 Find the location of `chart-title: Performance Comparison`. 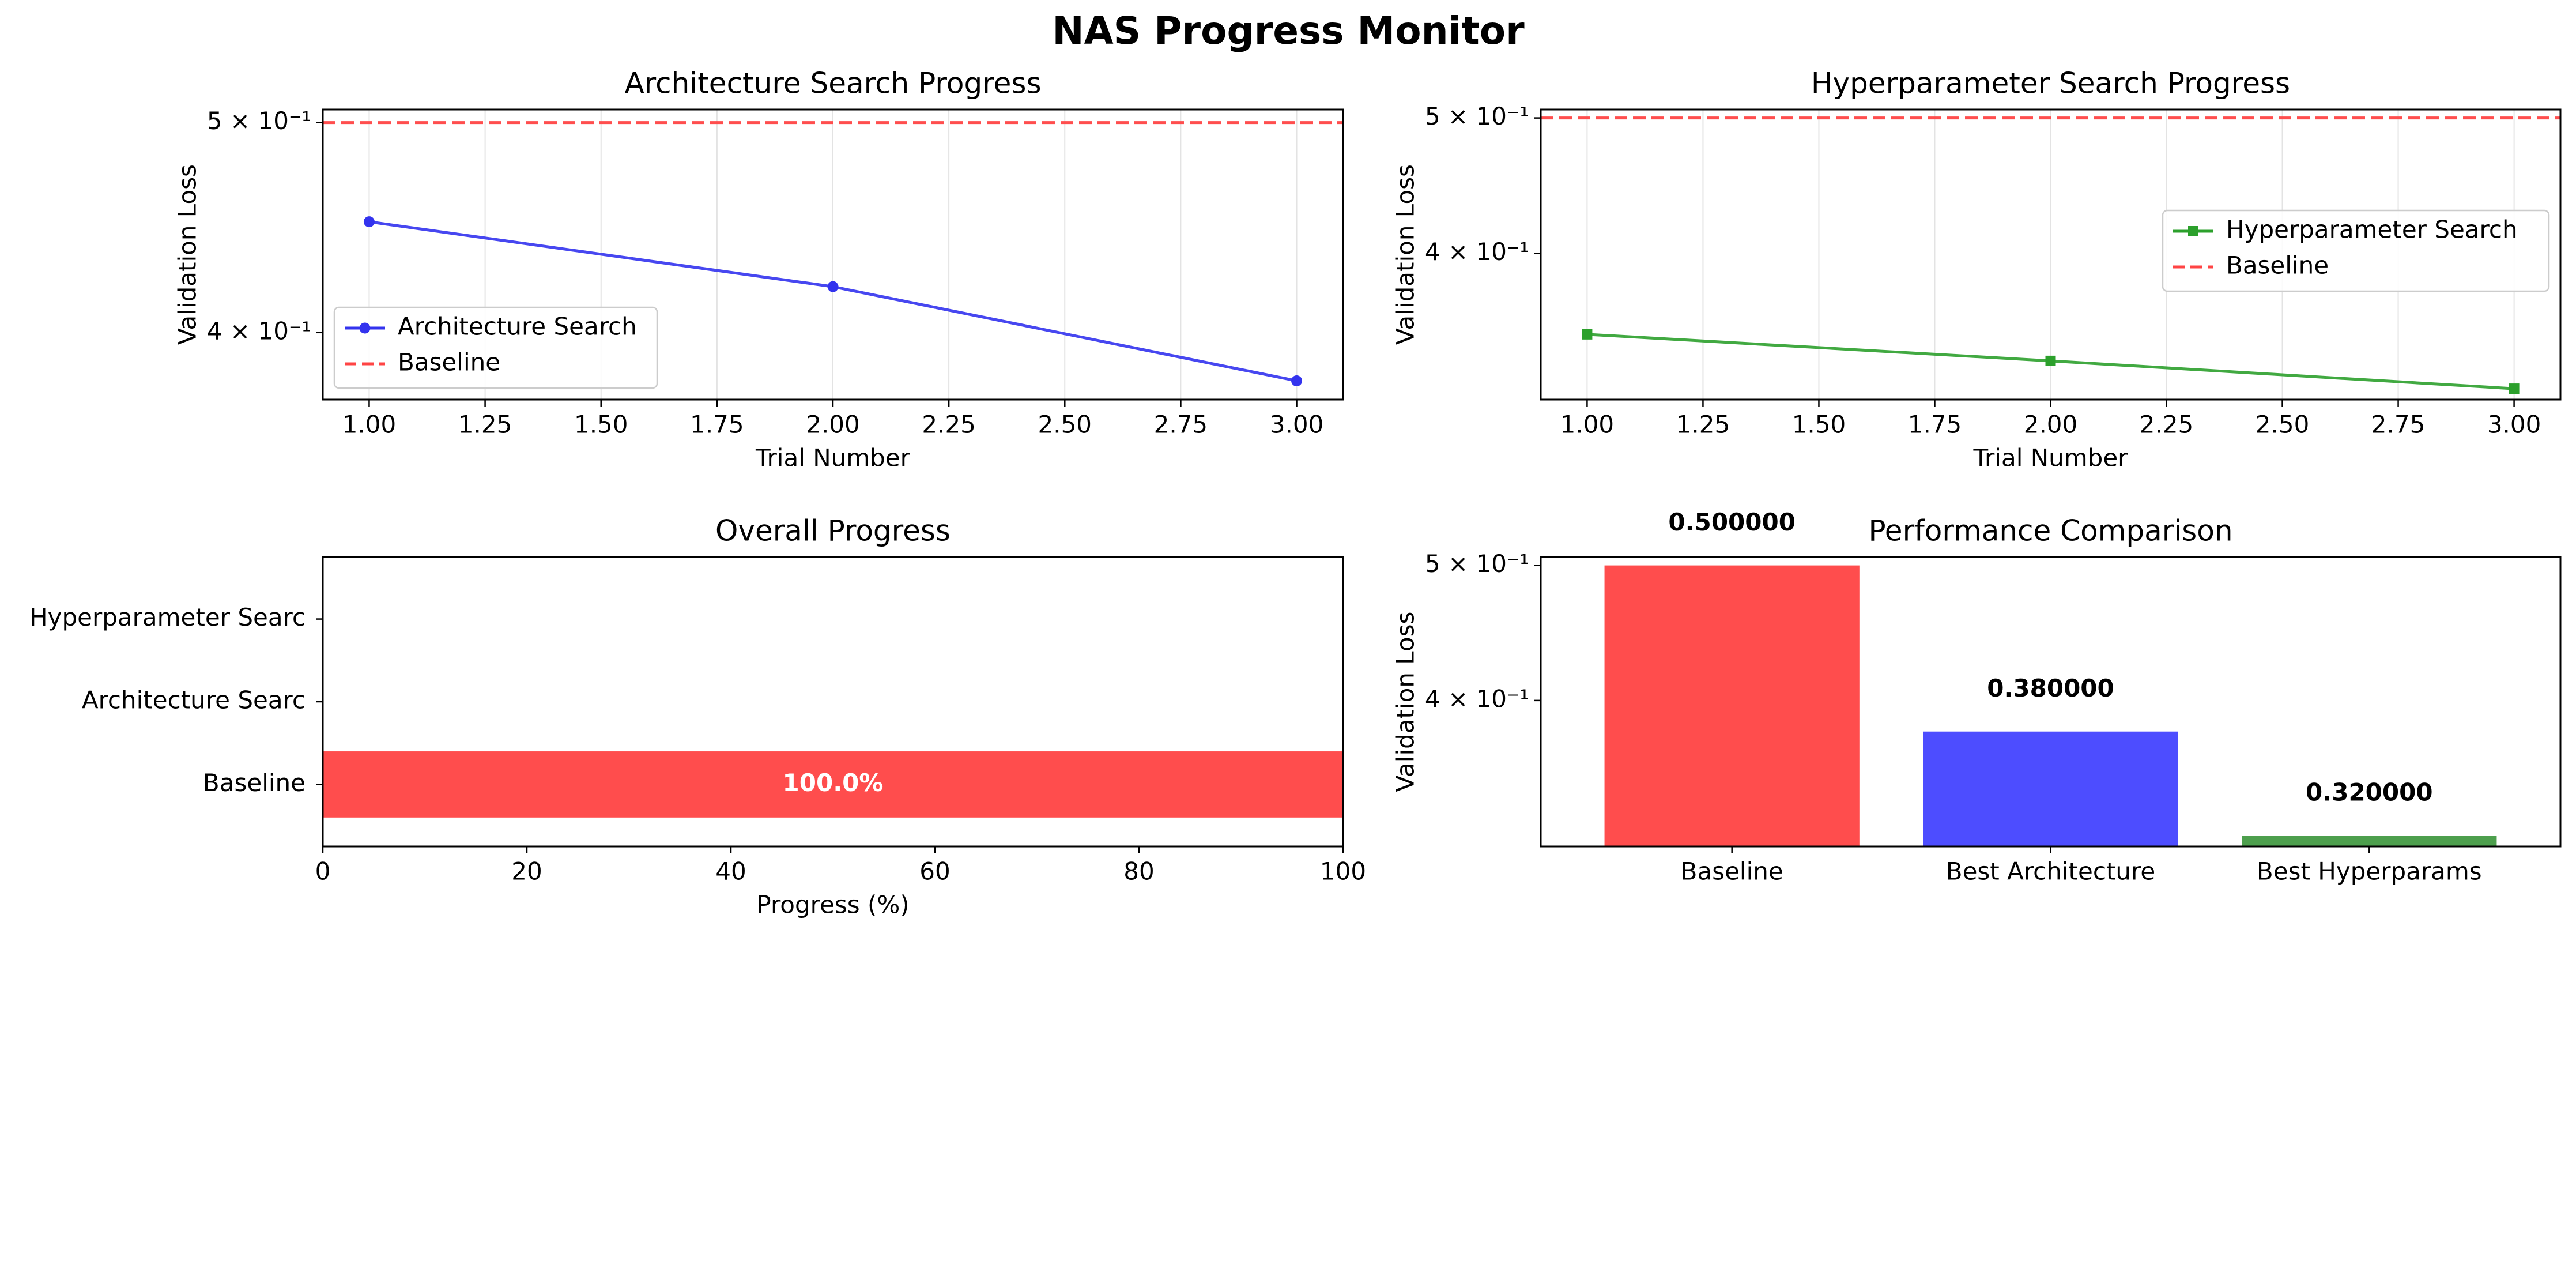

chart-title: Performance Comparison is located at coordinates (2050, 531).